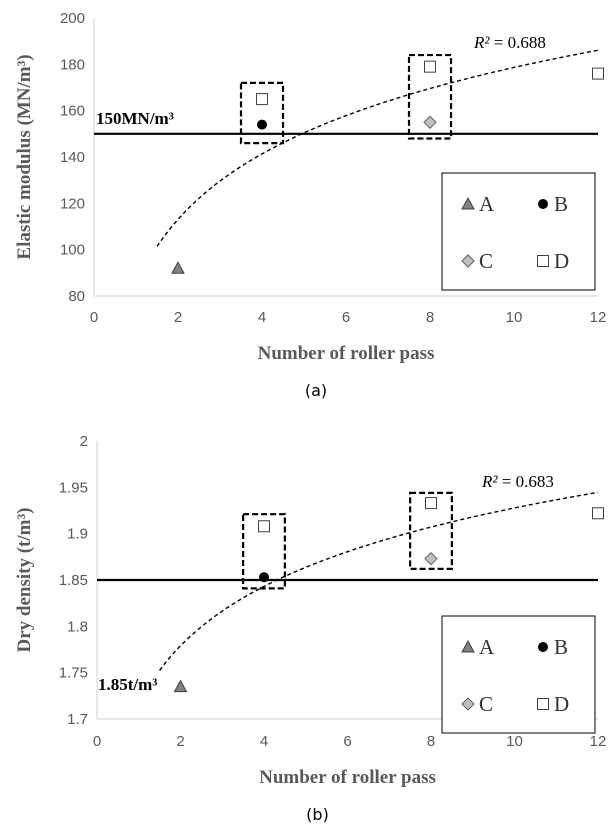  What do you see at coordinates (317, 814) in the screenshot?
I see `figure-caption: (b)` at bounding box center [317, 814].